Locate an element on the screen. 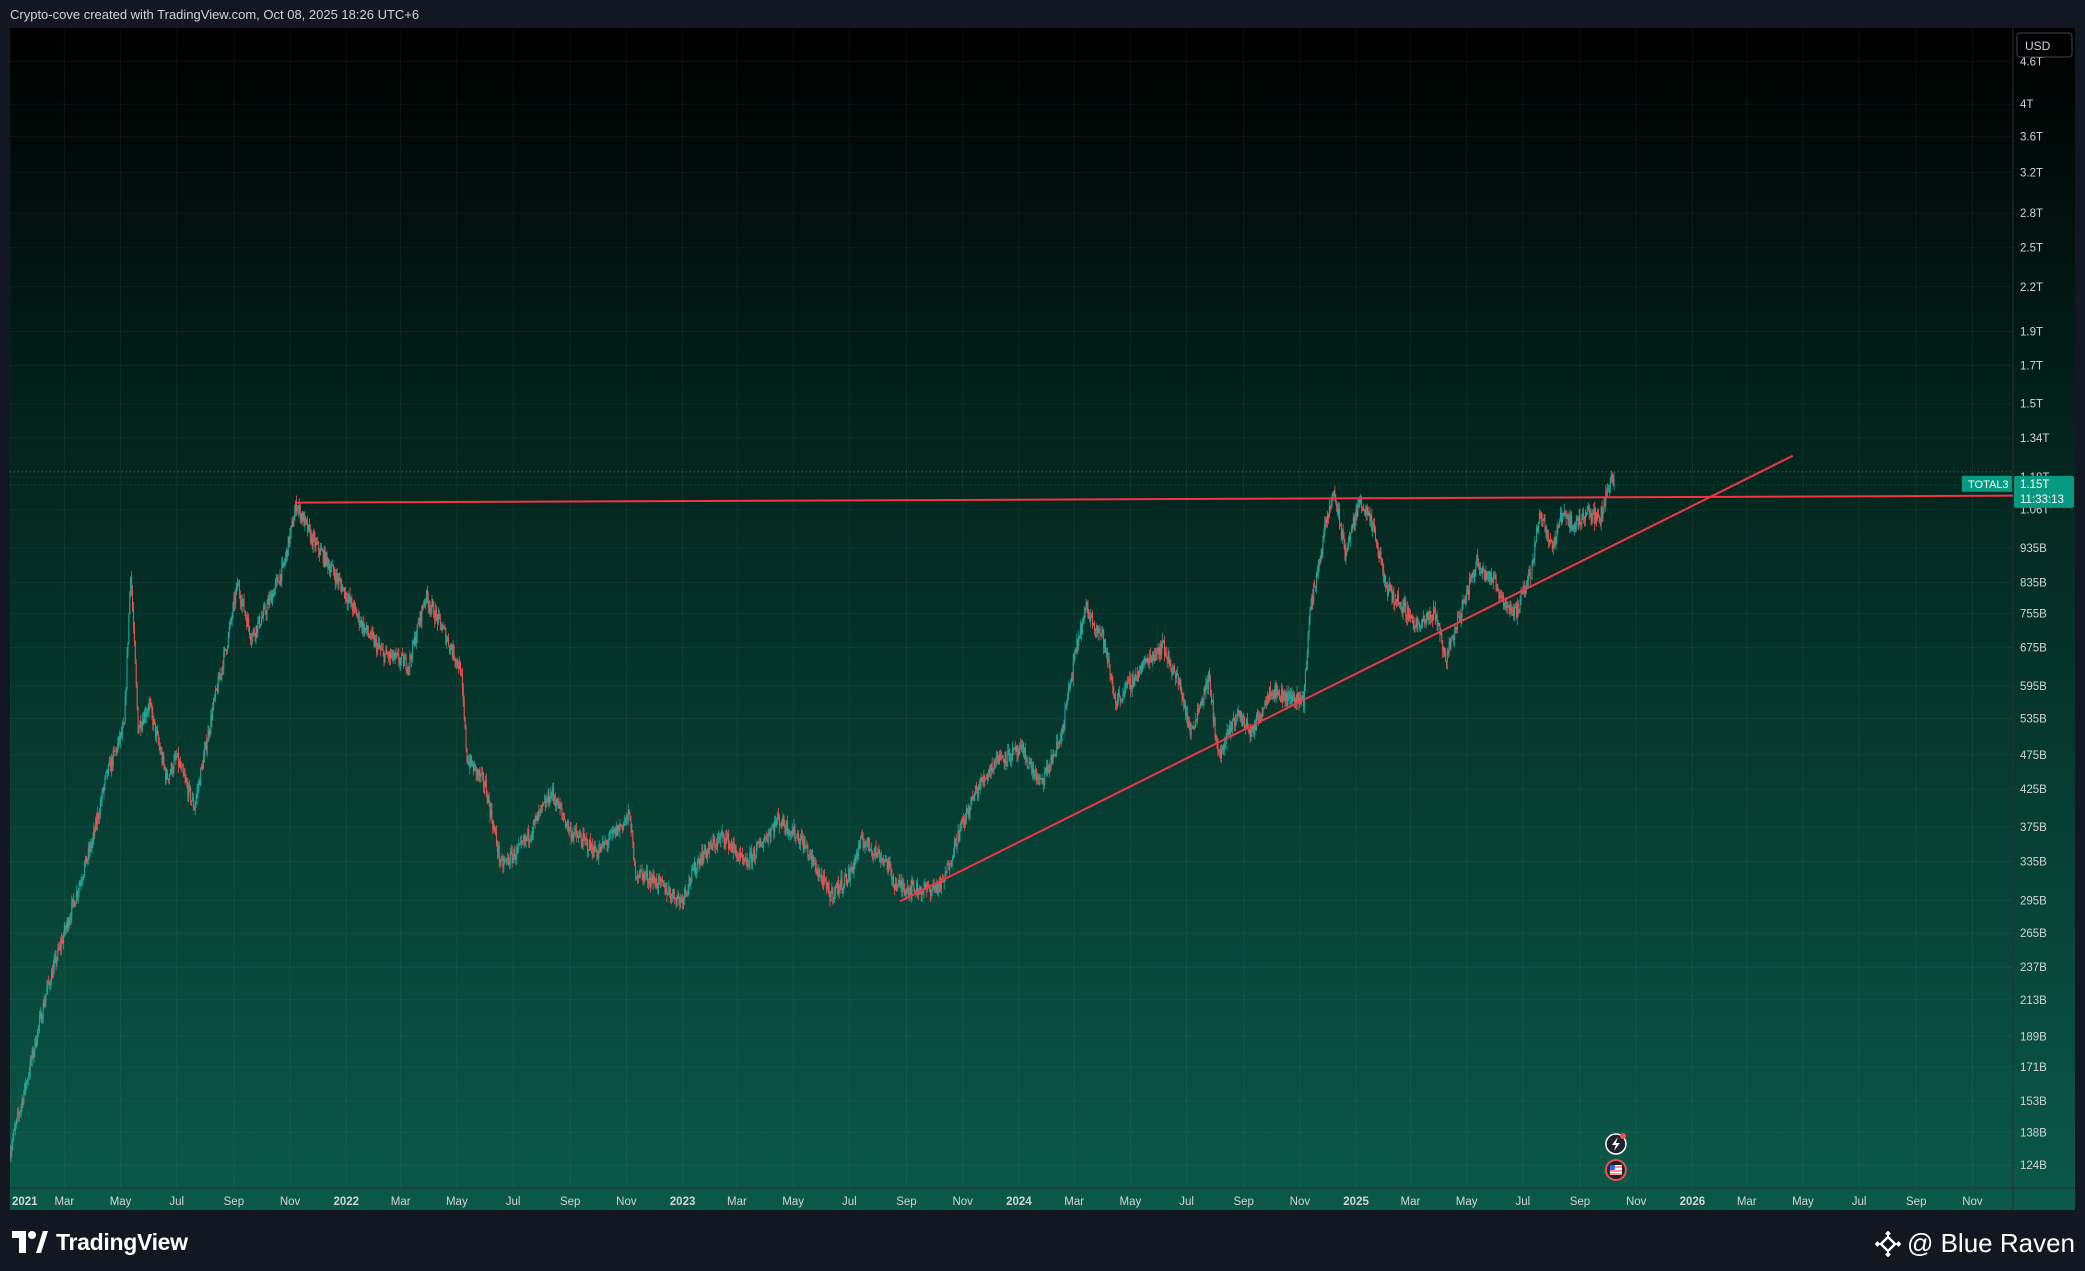  trendline-horizontal-resistance is located at coordinates (1155, 499).